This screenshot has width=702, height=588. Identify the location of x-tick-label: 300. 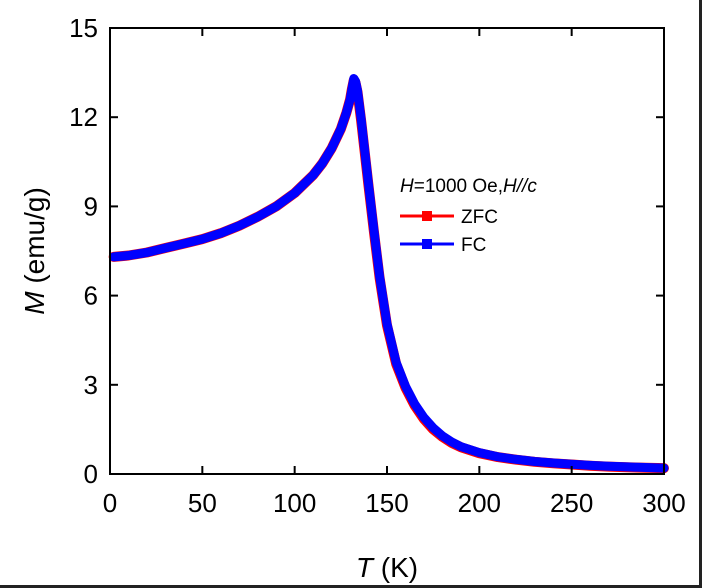
(663, 503).